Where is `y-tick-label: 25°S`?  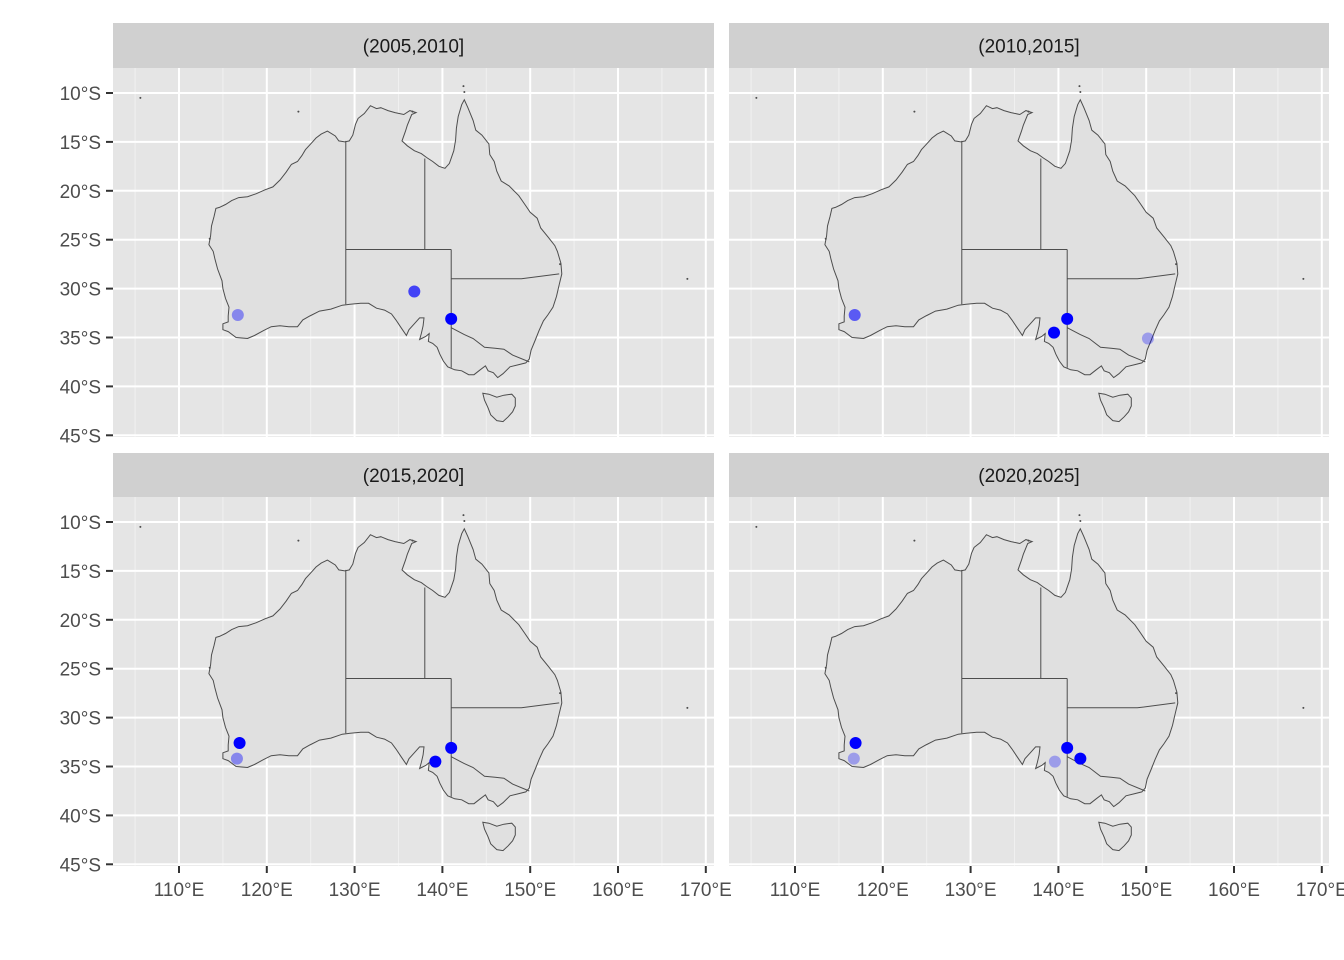
y-tick-label: 25°S is located at coordinates (80, 241).